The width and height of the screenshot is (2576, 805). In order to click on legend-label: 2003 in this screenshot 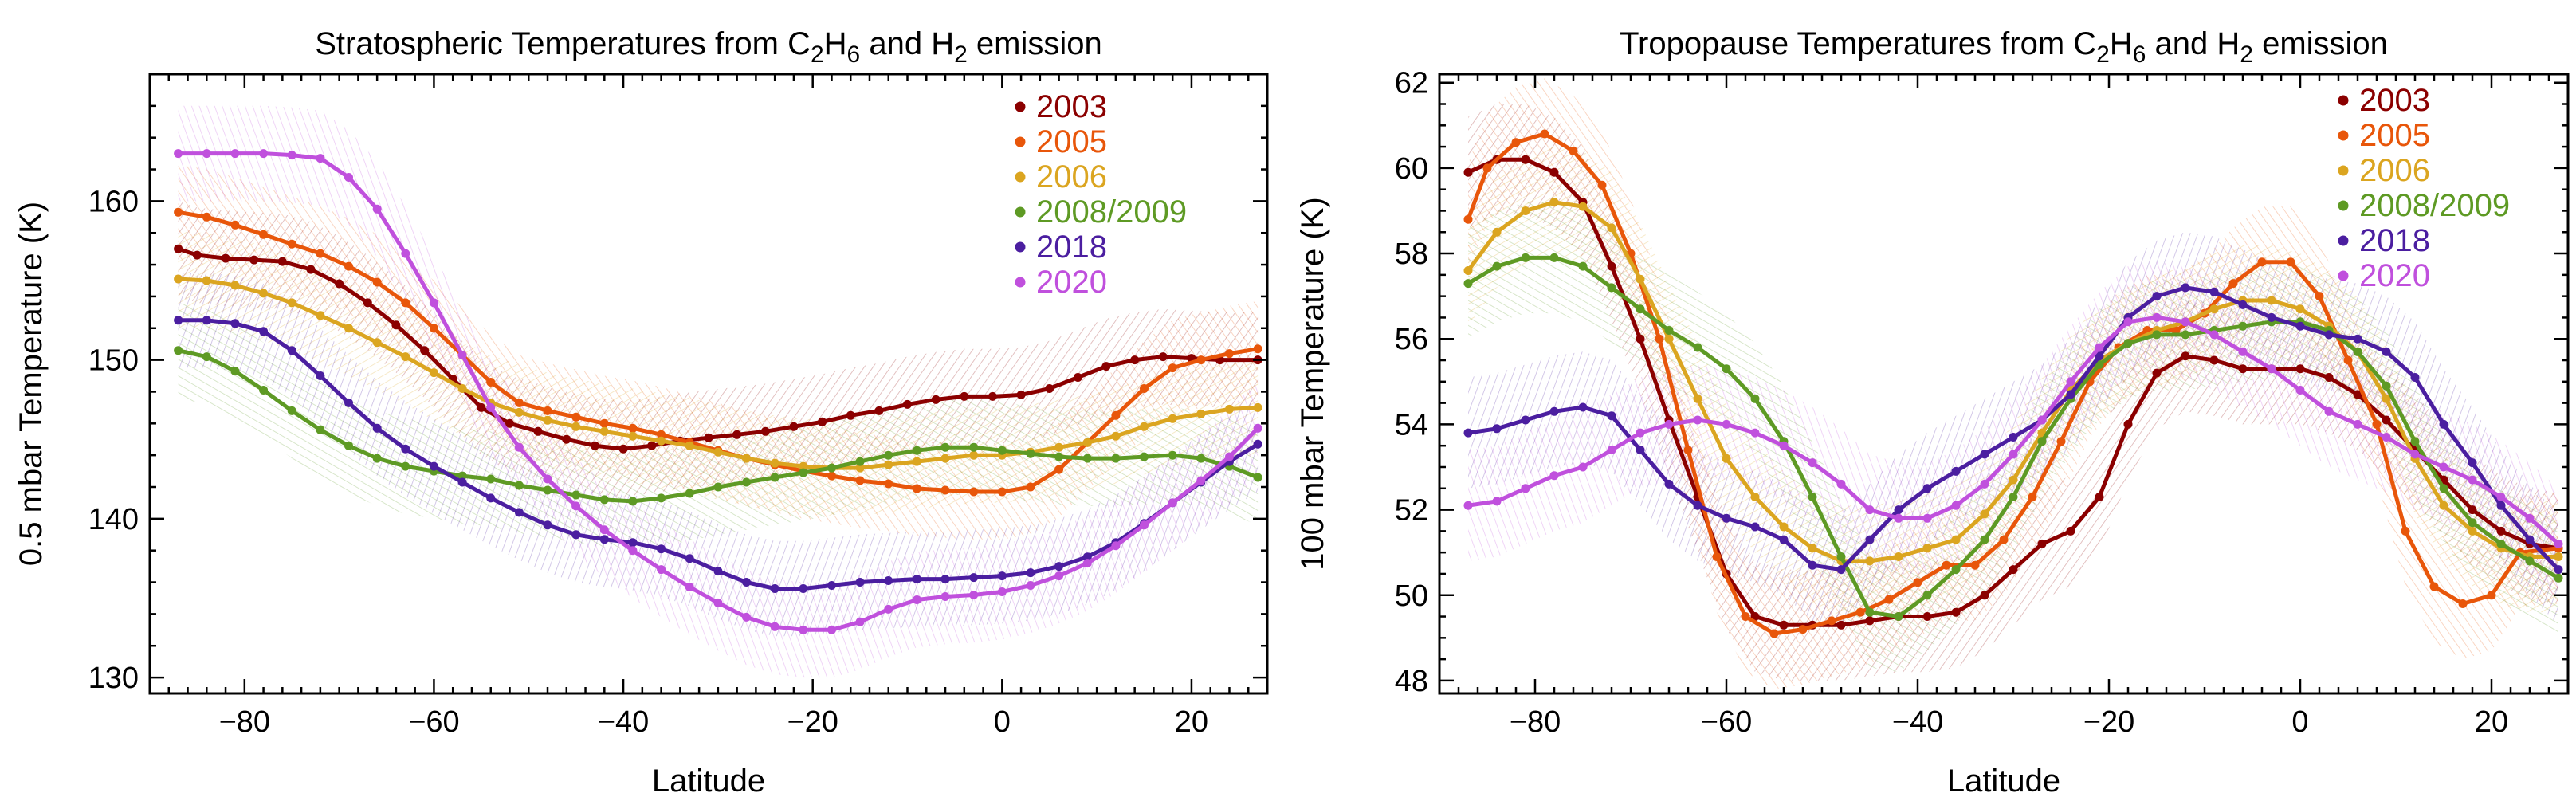, I will do `click(1071, 106)`.